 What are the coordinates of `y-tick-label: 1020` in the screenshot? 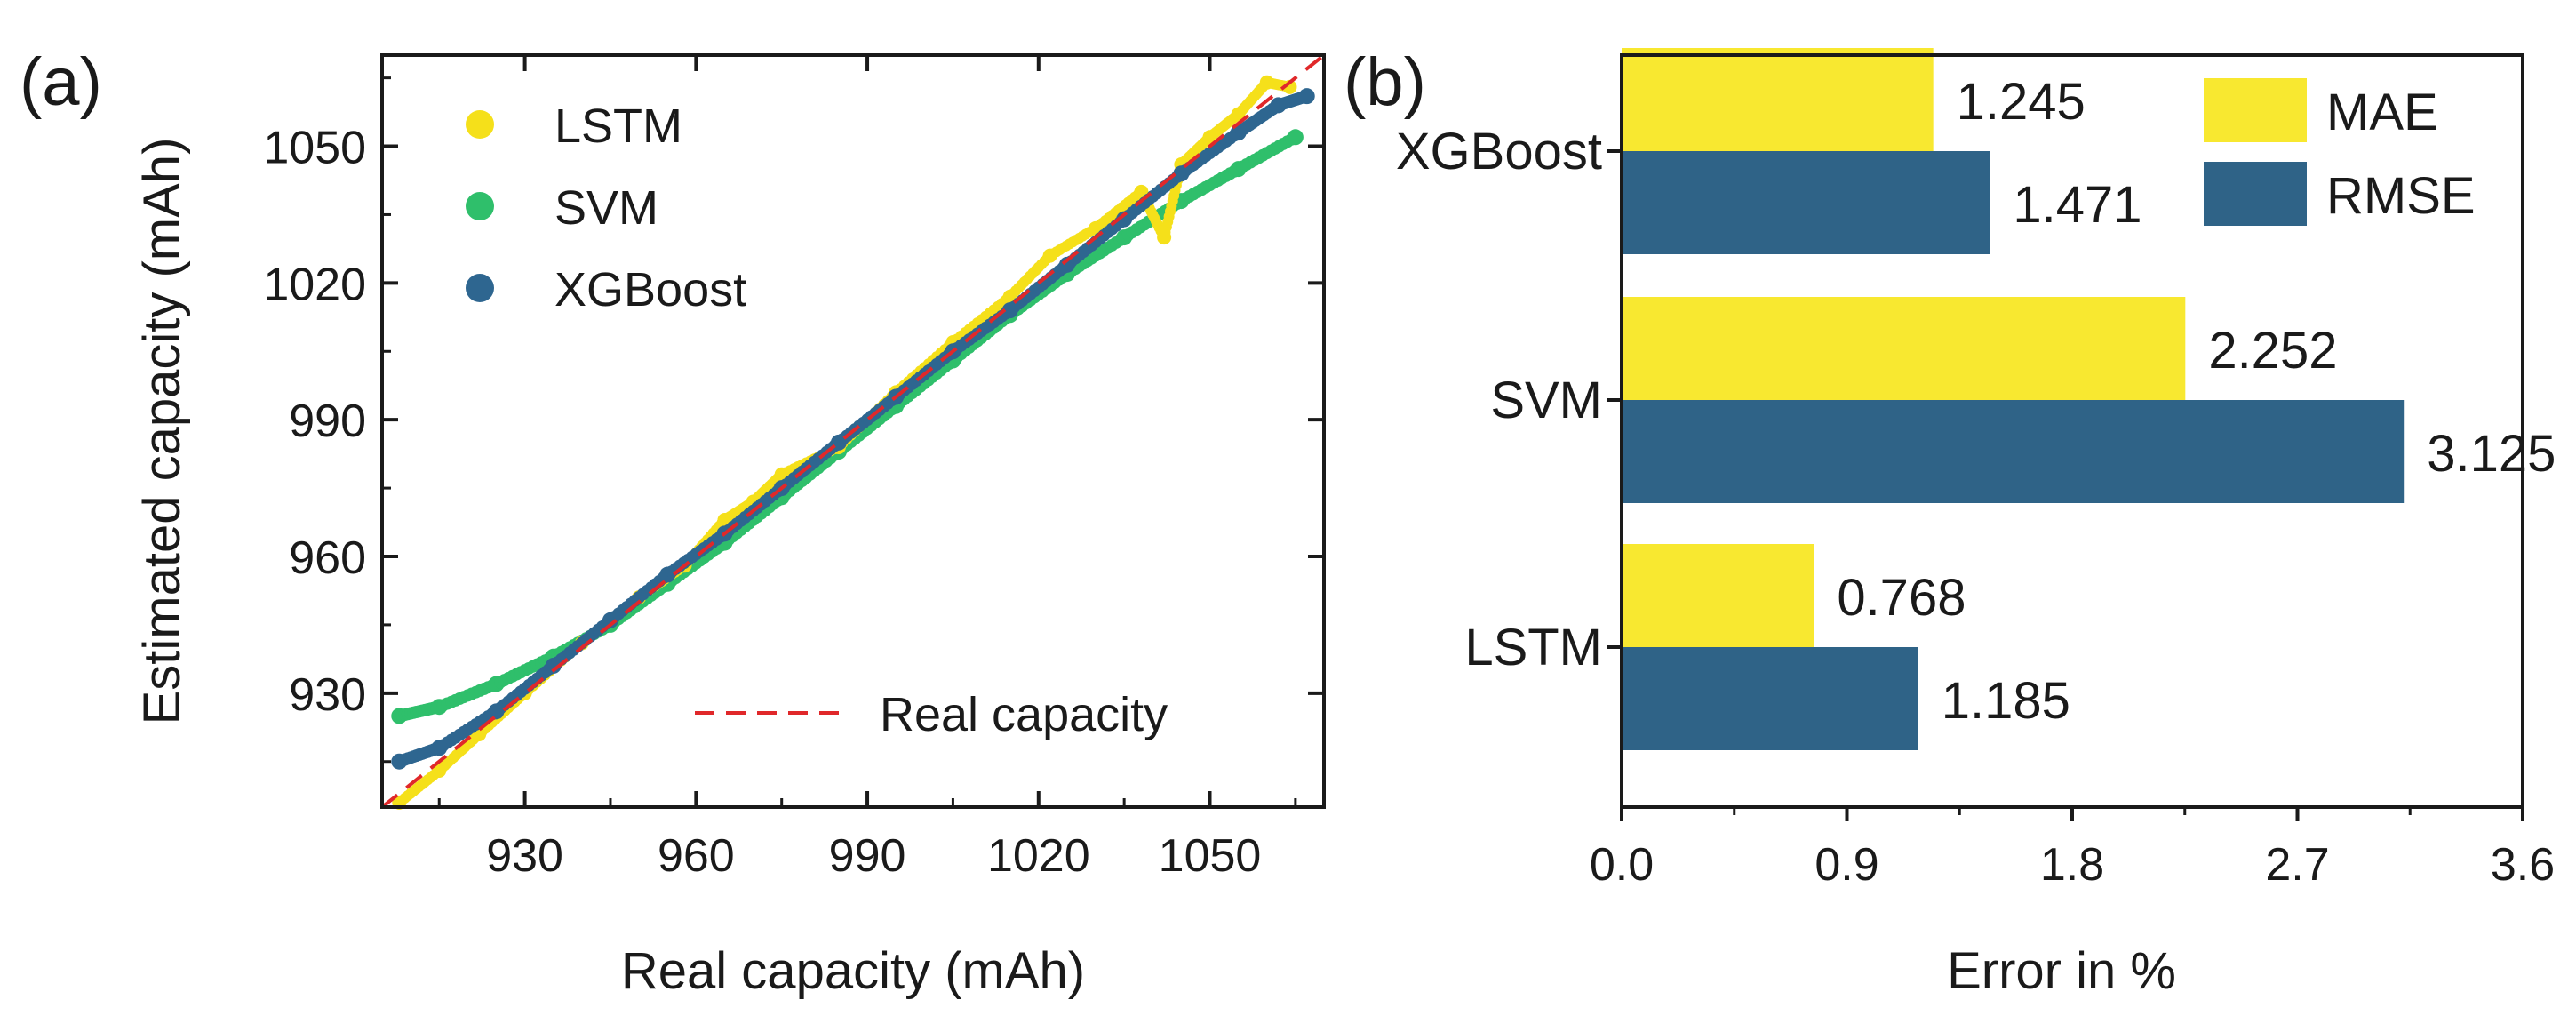 It's located at (315, 284).